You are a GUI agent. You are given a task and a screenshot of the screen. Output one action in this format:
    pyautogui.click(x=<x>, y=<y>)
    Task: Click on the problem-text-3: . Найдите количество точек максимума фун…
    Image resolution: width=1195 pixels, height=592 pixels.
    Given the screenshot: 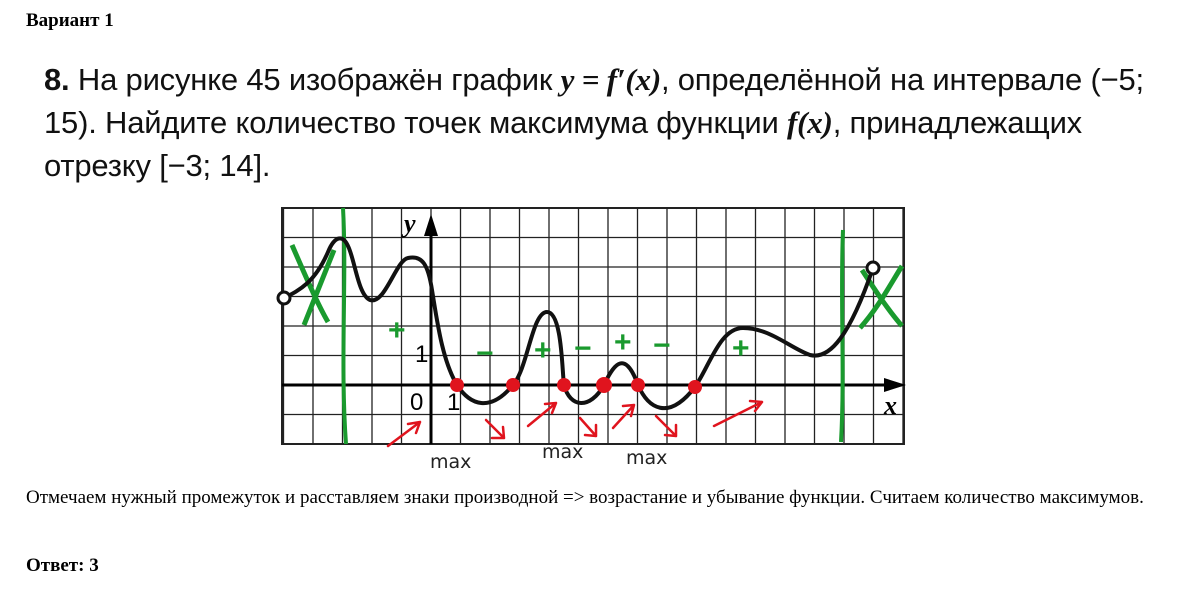 What is the action you would take?
    pyautogui.click(x=438, y=122)
    